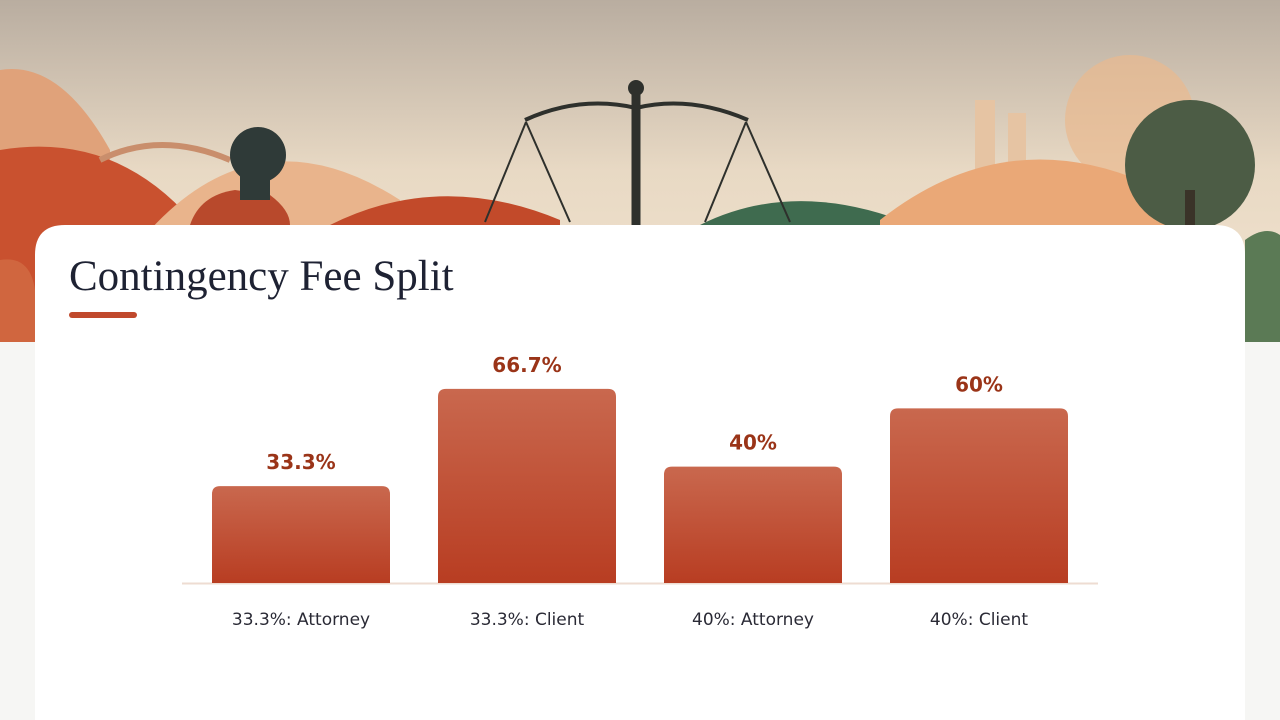 The width and height of the screenshot is (1280, 720). I want to click on x-tick-label: 40%: Attorney, so click(753, 620).